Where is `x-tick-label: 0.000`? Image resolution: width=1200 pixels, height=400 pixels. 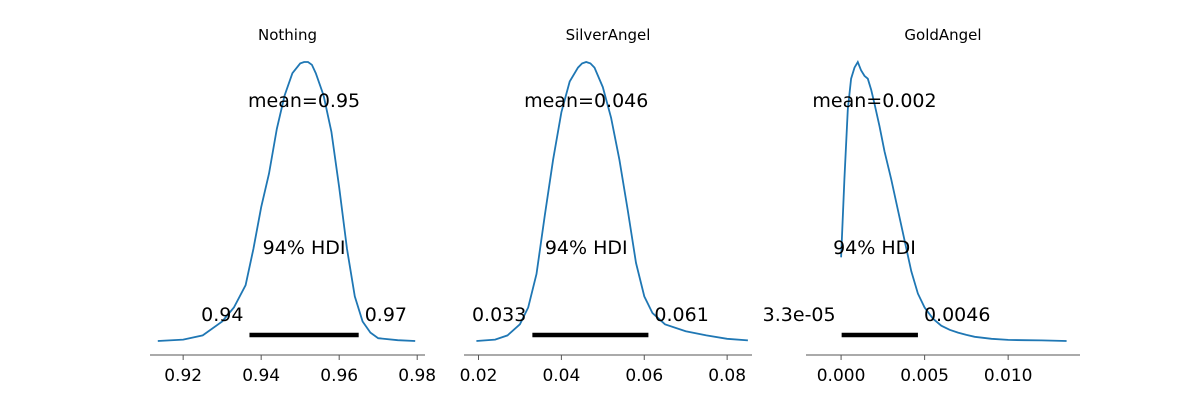
x-tick-label: 0.000 is located at coordinates (841, 376).